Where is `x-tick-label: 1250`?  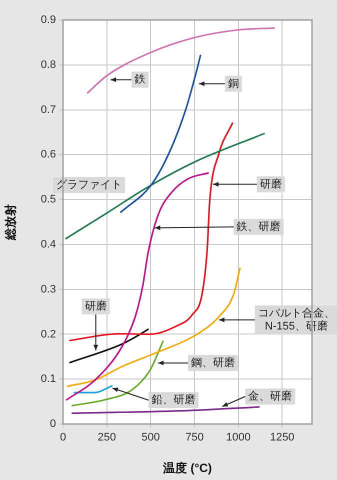
x-tick-label: 1250 is located at coordinates (282, 438).